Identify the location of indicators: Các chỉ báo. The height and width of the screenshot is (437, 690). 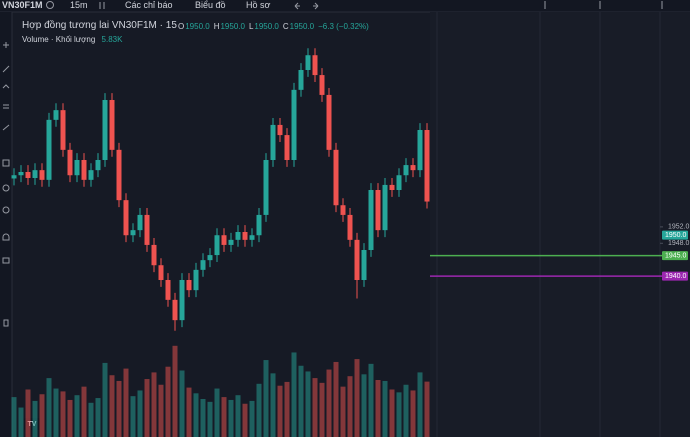
(149, 5).